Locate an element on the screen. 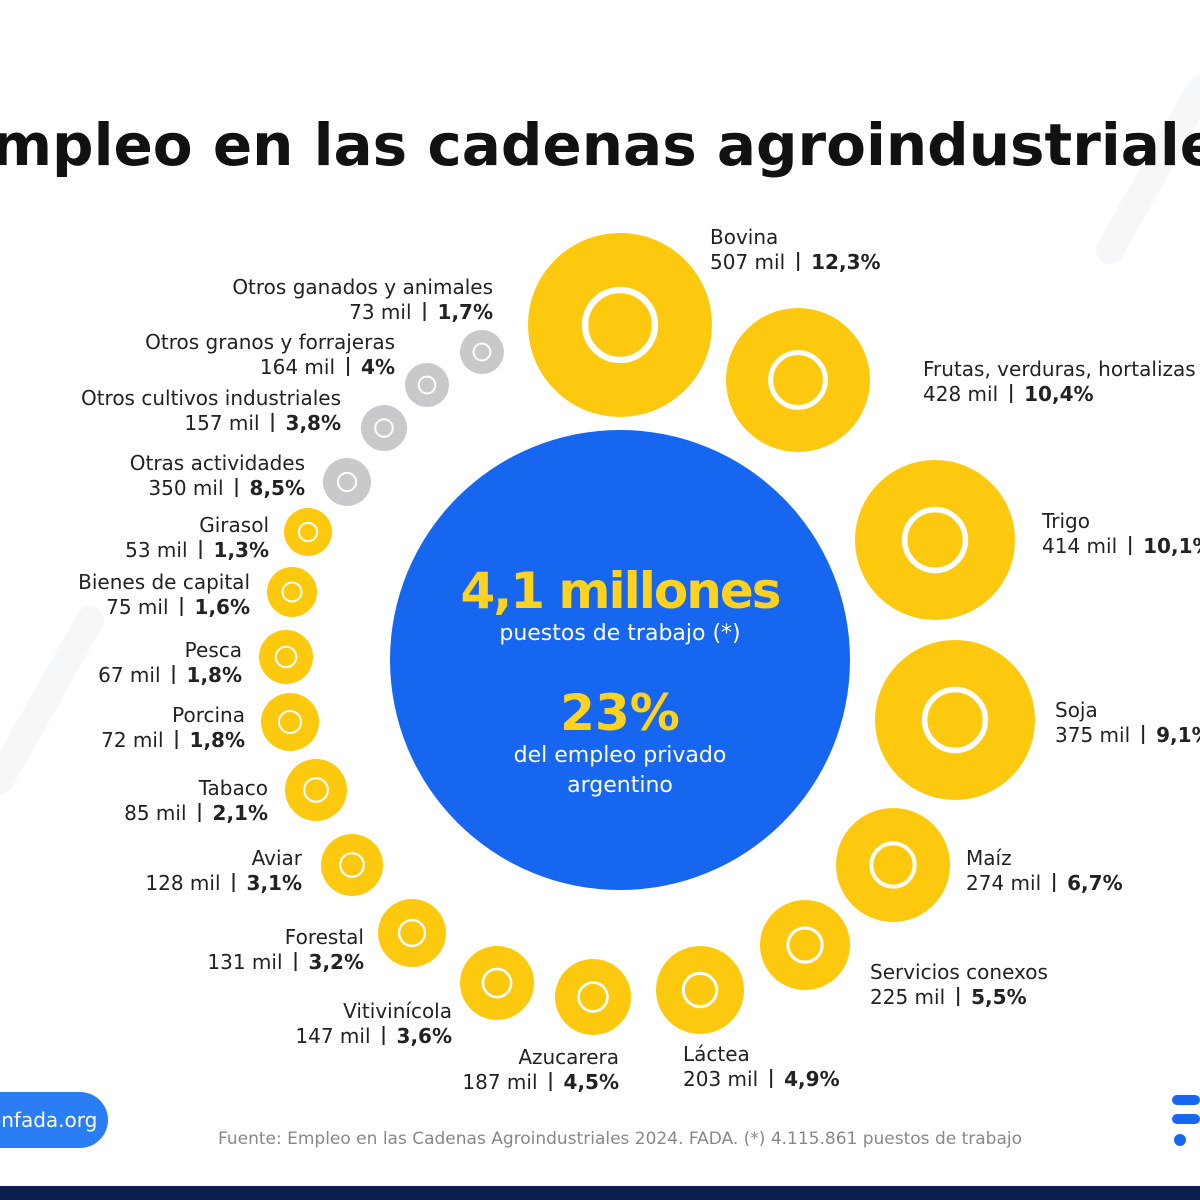 This screenshot has height=1200, width=1200. item-name: Frutas, verduras, hortalizas is located at coordinates (1059, 369).